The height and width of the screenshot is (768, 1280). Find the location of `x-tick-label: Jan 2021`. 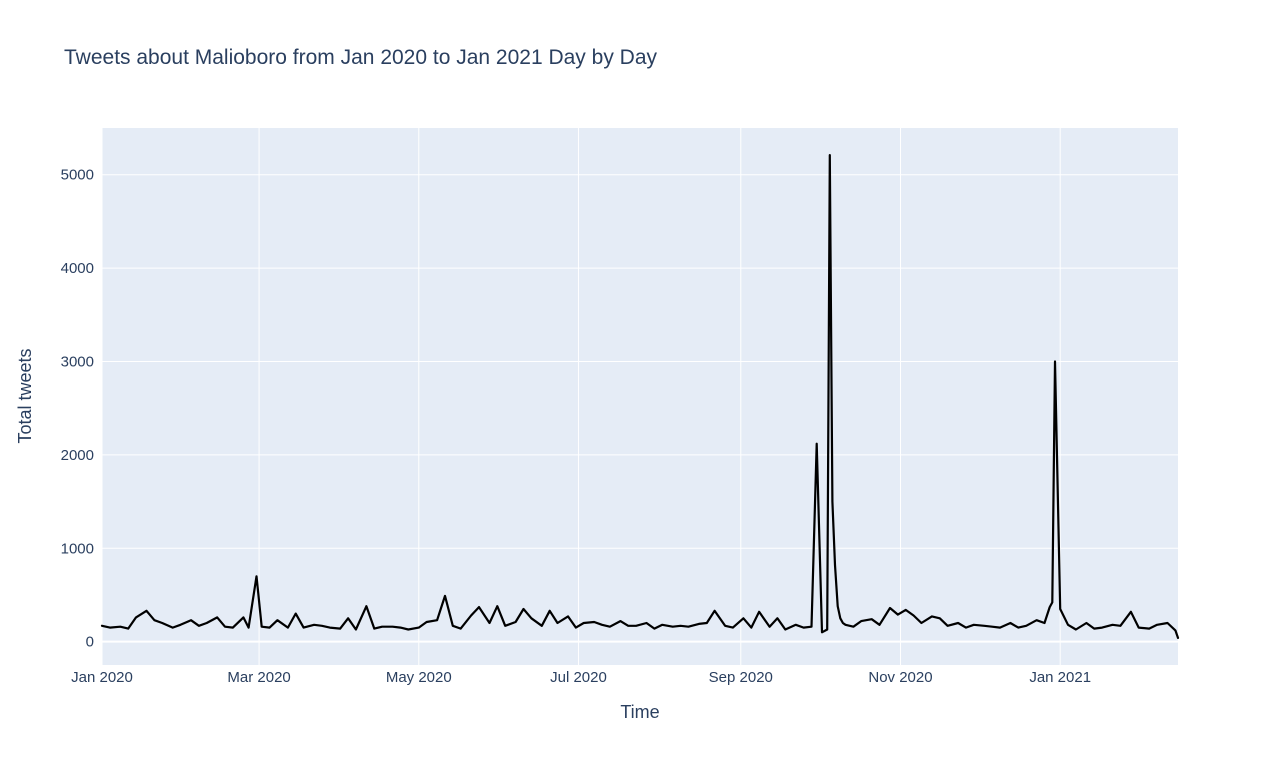

x-tick-label: Jan 2021 is located at coordinates (1060, 677).